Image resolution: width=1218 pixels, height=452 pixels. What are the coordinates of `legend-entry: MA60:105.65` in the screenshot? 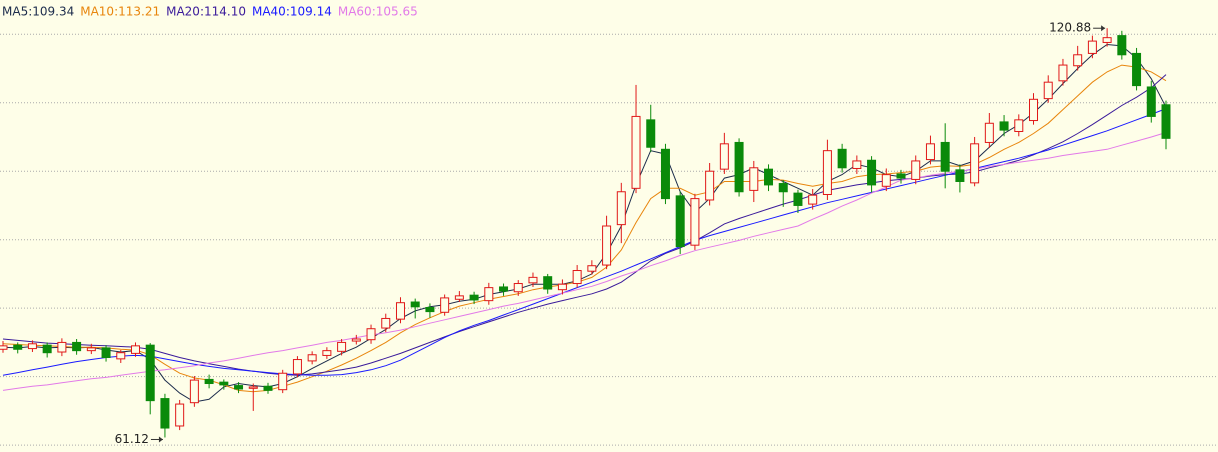 It's located at (378, 12).